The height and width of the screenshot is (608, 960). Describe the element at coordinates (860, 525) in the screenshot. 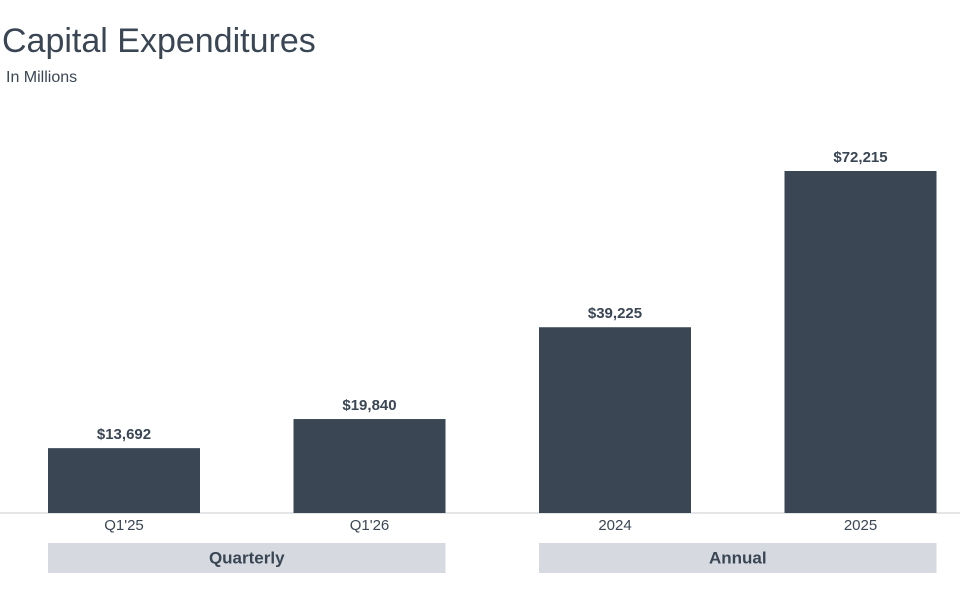

I see `x-tick-label: 2025` at that location.